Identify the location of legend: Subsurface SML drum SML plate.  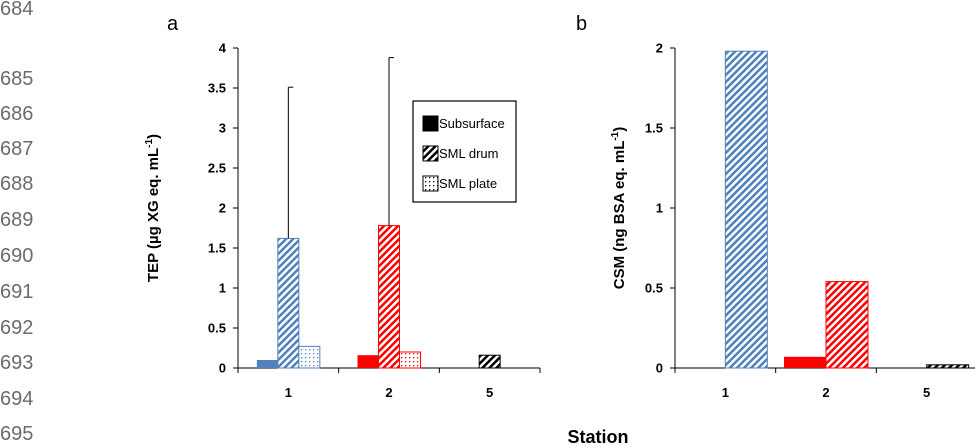
(464, 151).